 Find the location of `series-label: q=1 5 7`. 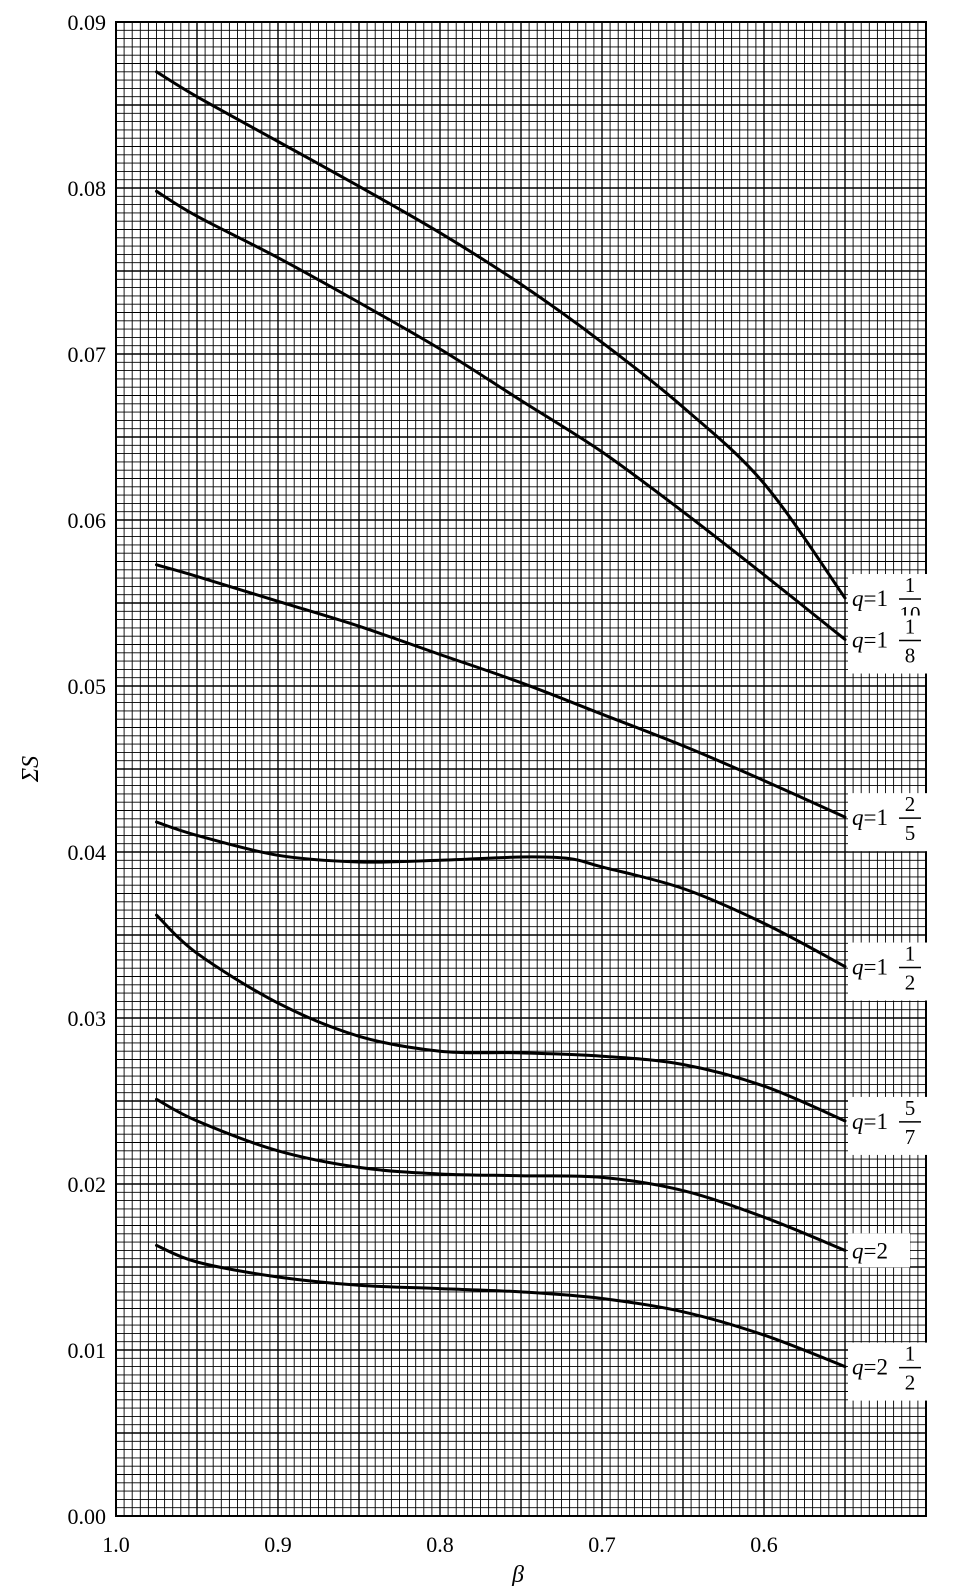

series-label: q=1 5 7 is located at coordinates (889, 1125).